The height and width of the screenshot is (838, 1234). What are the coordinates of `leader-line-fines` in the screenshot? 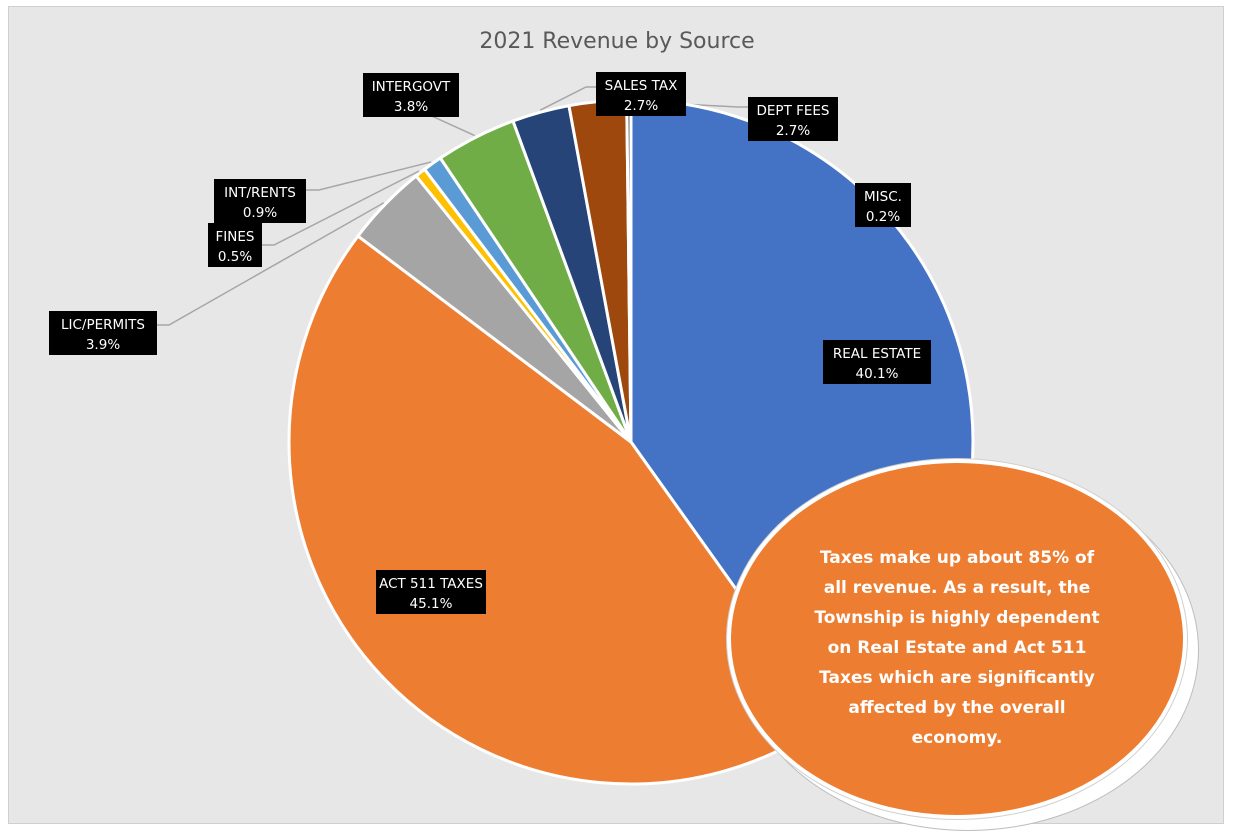 It's located at (341, 208).